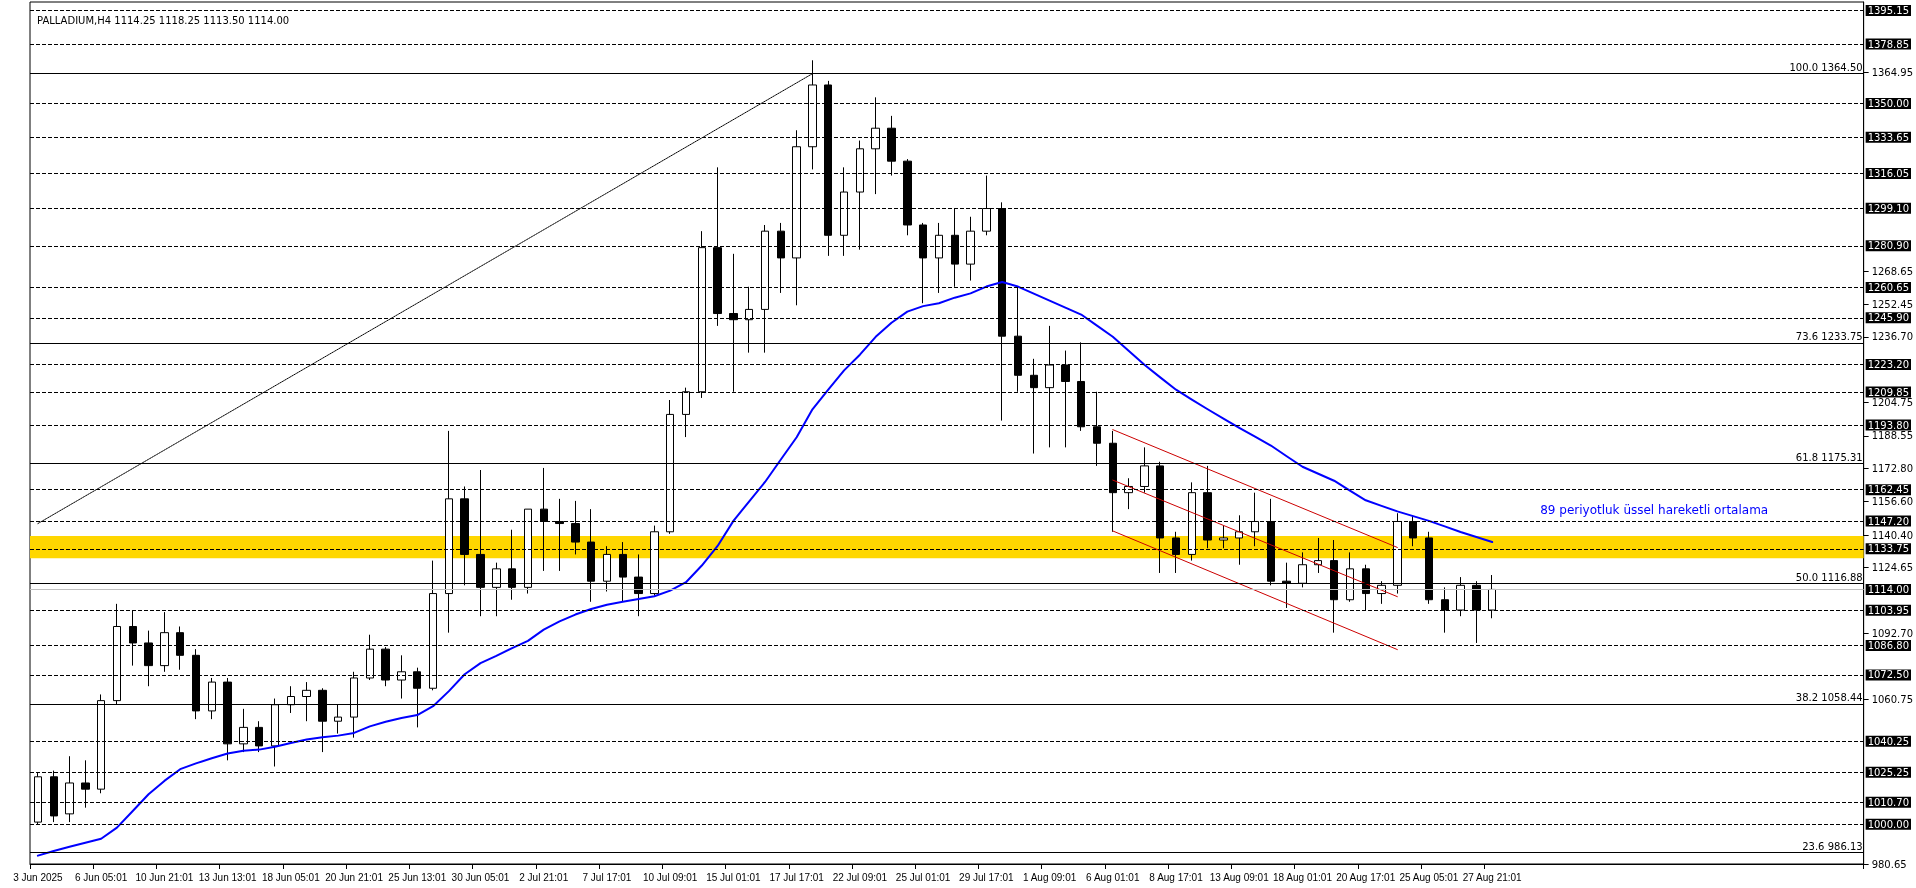  Describe the element at coordinates (1492, 877) in the screenshot. I see `x-tick-label: 27 Aug 21:01` at that location.